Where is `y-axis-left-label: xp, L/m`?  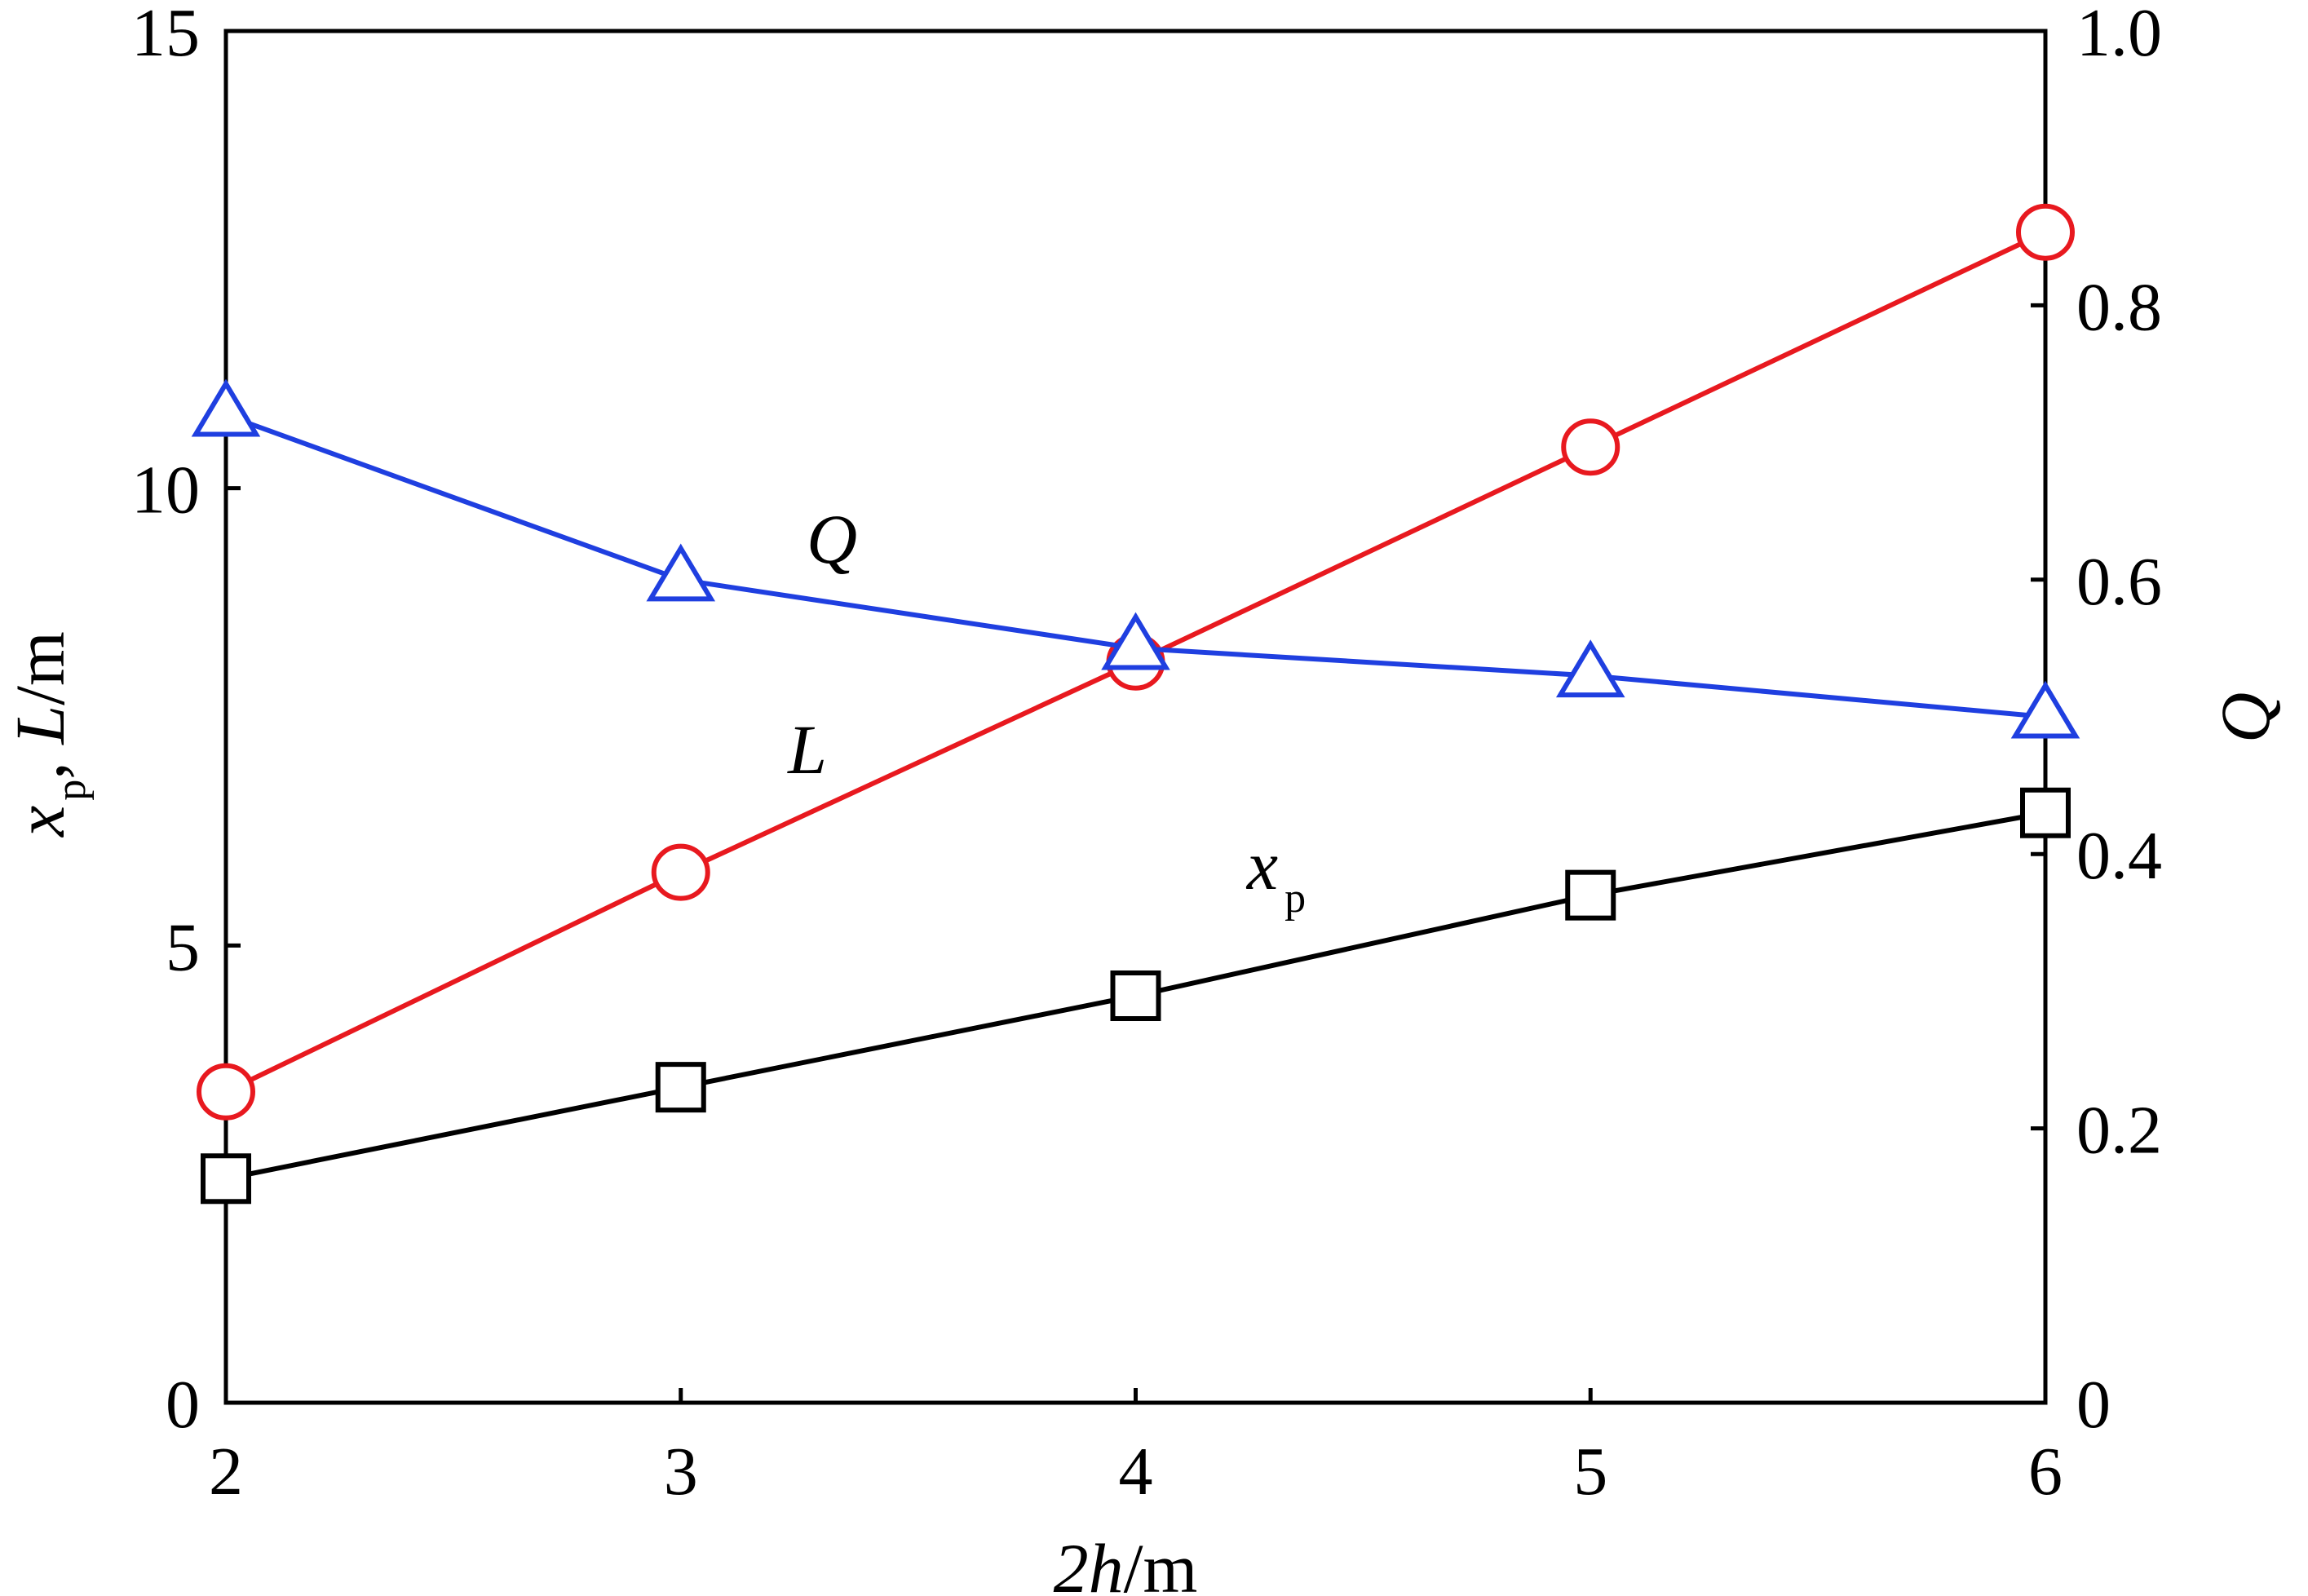 y-axis-left-label: xp, L/m is located at coordinates (48, 734).